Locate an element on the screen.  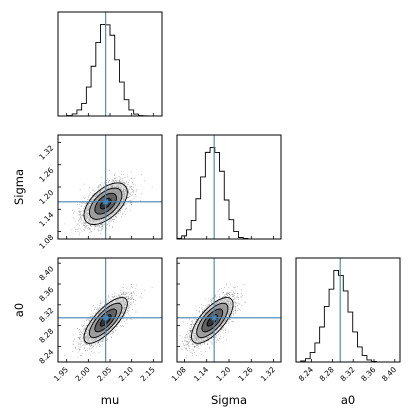
sigma-histogram-line is located at coordinates (228, 193).